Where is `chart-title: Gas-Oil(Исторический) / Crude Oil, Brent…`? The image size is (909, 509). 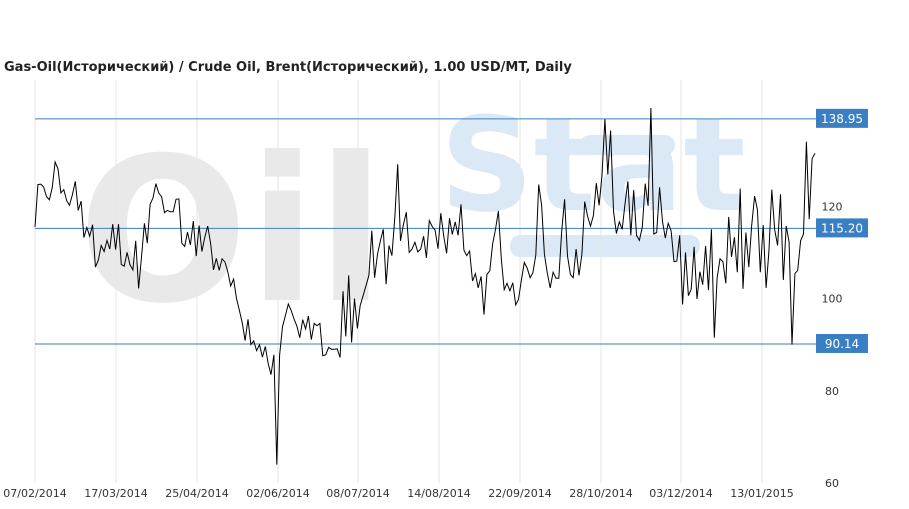
chart-title: Gas-Oil(Исторический) / Crude Oil, Brent… is located at coordinates (288, 67).